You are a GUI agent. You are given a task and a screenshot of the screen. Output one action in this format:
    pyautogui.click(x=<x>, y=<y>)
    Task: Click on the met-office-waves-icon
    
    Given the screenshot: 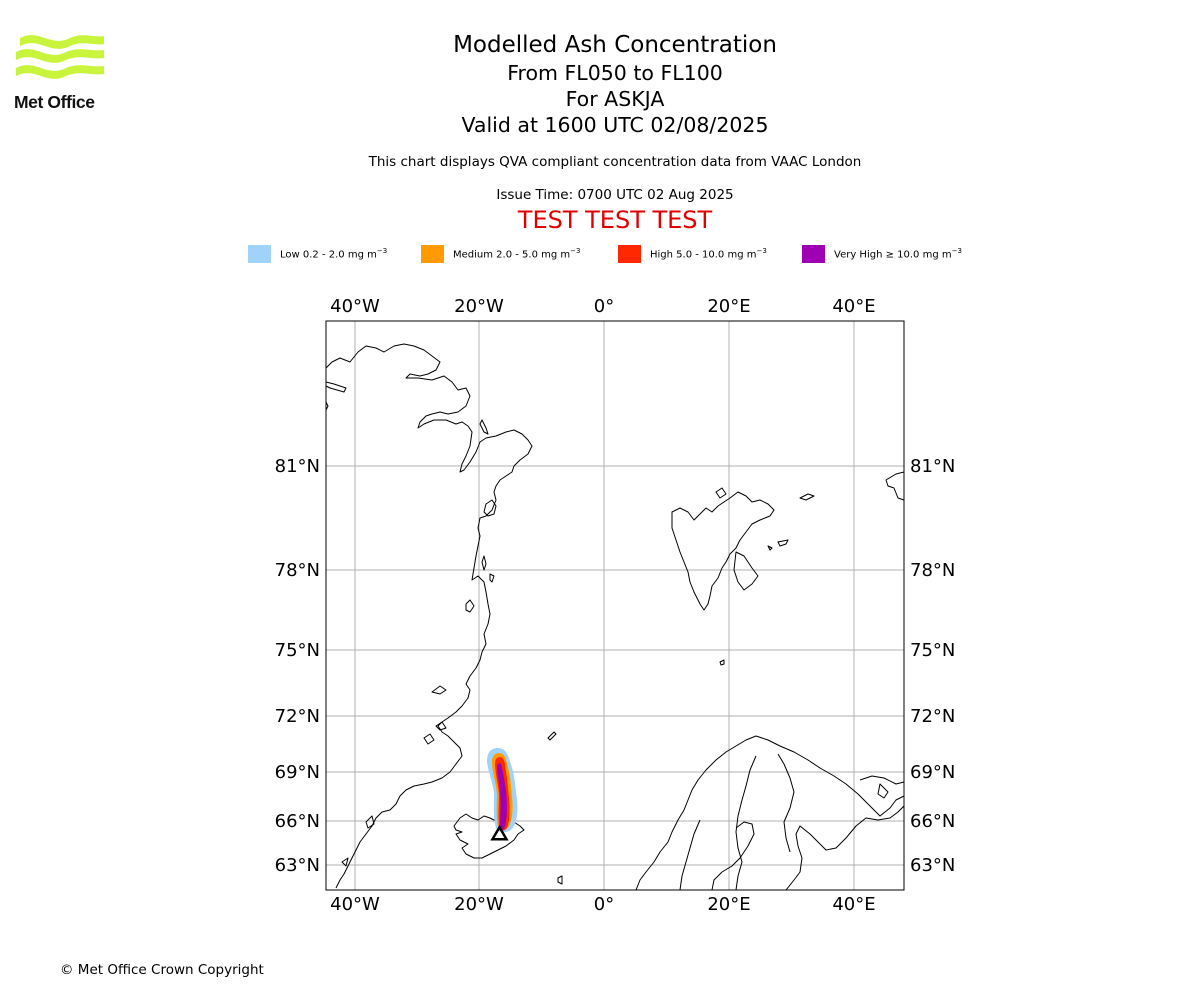 What is the action you would take?
    pyautogui.click(x=60, y=57)
    